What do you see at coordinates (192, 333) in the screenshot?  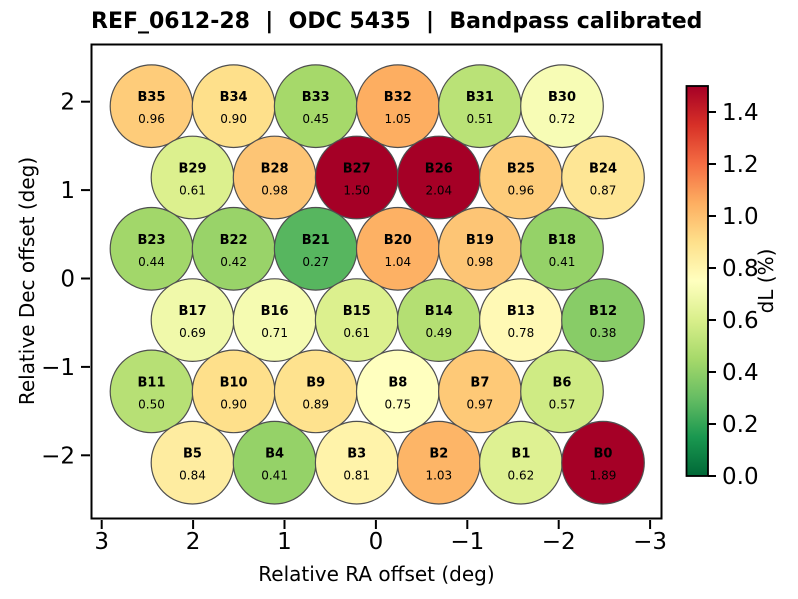 I see `beam-value: 0.69` at bounding box center [192, 333].